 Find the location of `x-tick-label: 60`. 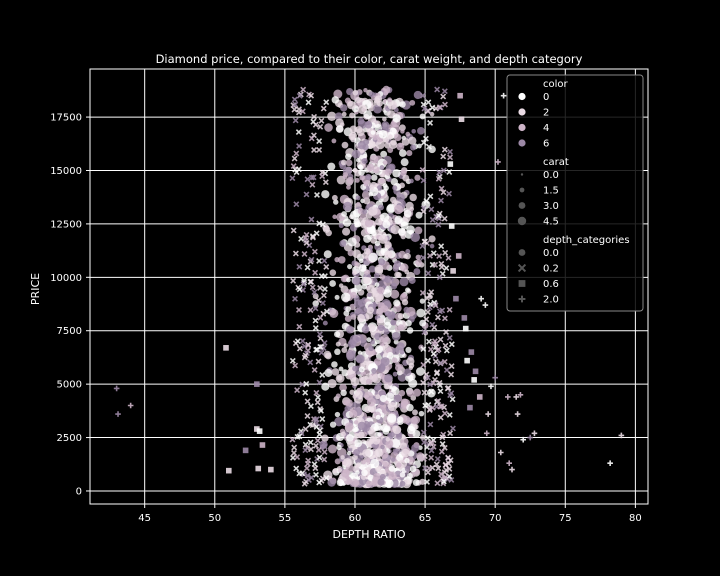

x-tick-label: 60 is located at coordinates (355, 518).